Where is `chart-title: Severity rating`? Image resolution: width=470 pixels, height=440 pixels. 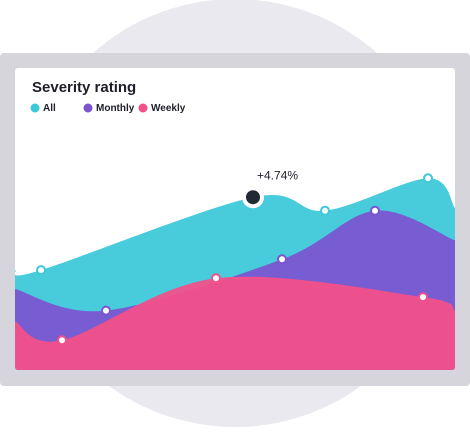 chart-title: Severity rating is located at coordinates (84, 87).